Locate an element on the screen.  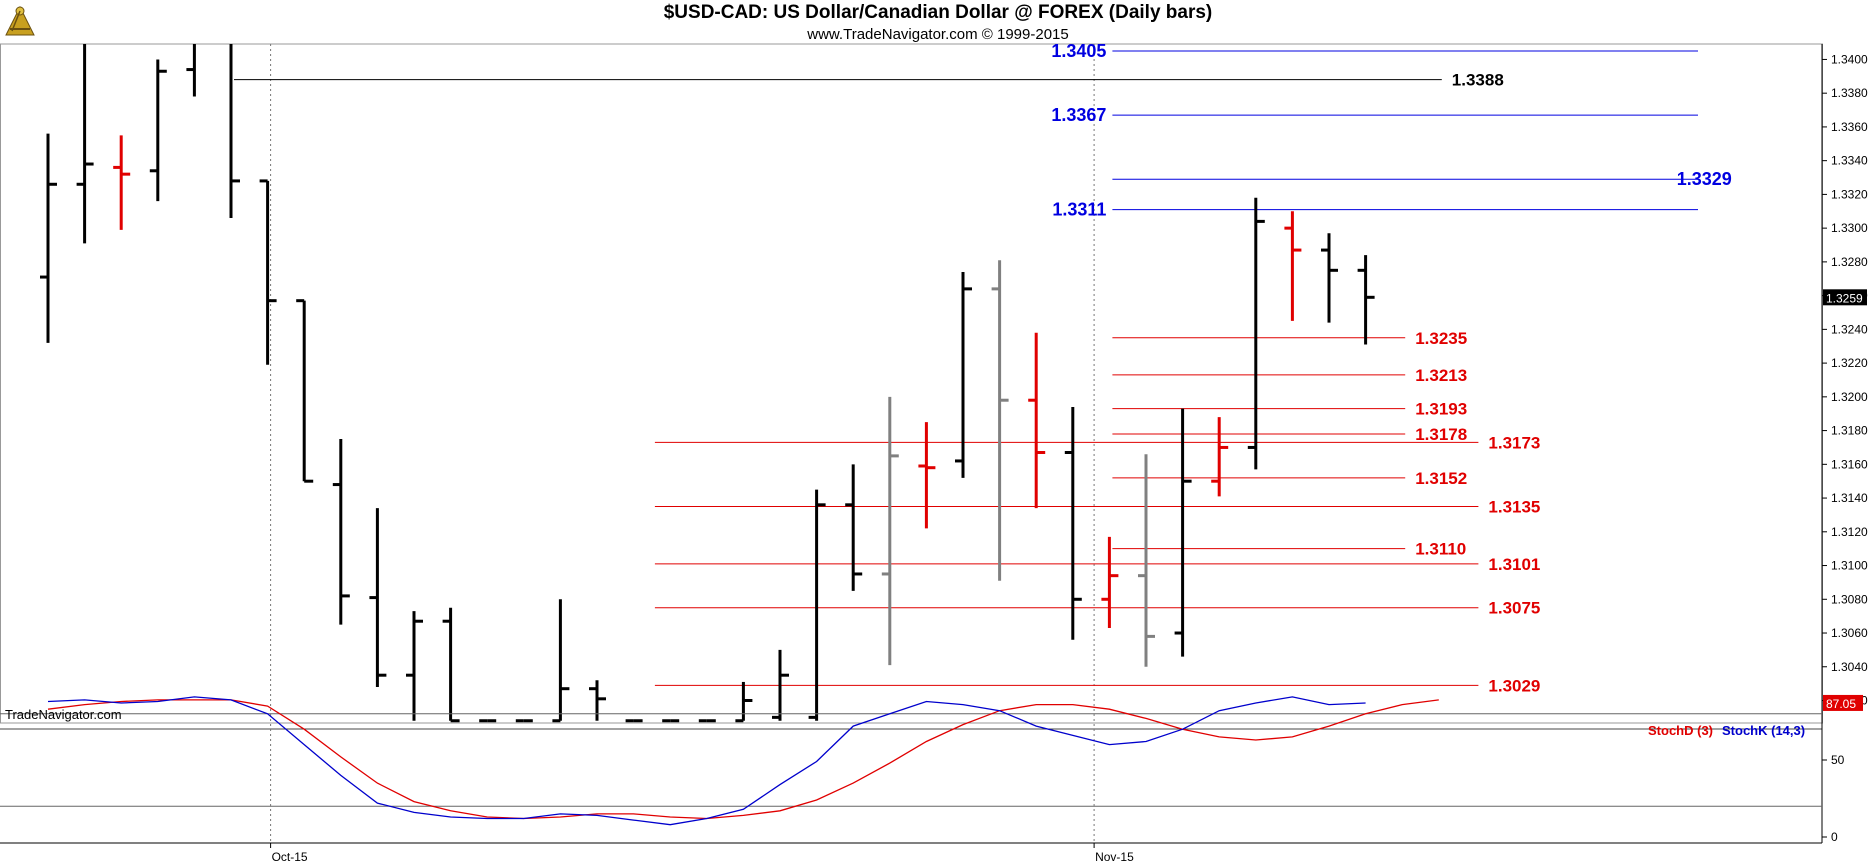
y-tick-label: 1.3120 is located at coordinates (1849, 532).